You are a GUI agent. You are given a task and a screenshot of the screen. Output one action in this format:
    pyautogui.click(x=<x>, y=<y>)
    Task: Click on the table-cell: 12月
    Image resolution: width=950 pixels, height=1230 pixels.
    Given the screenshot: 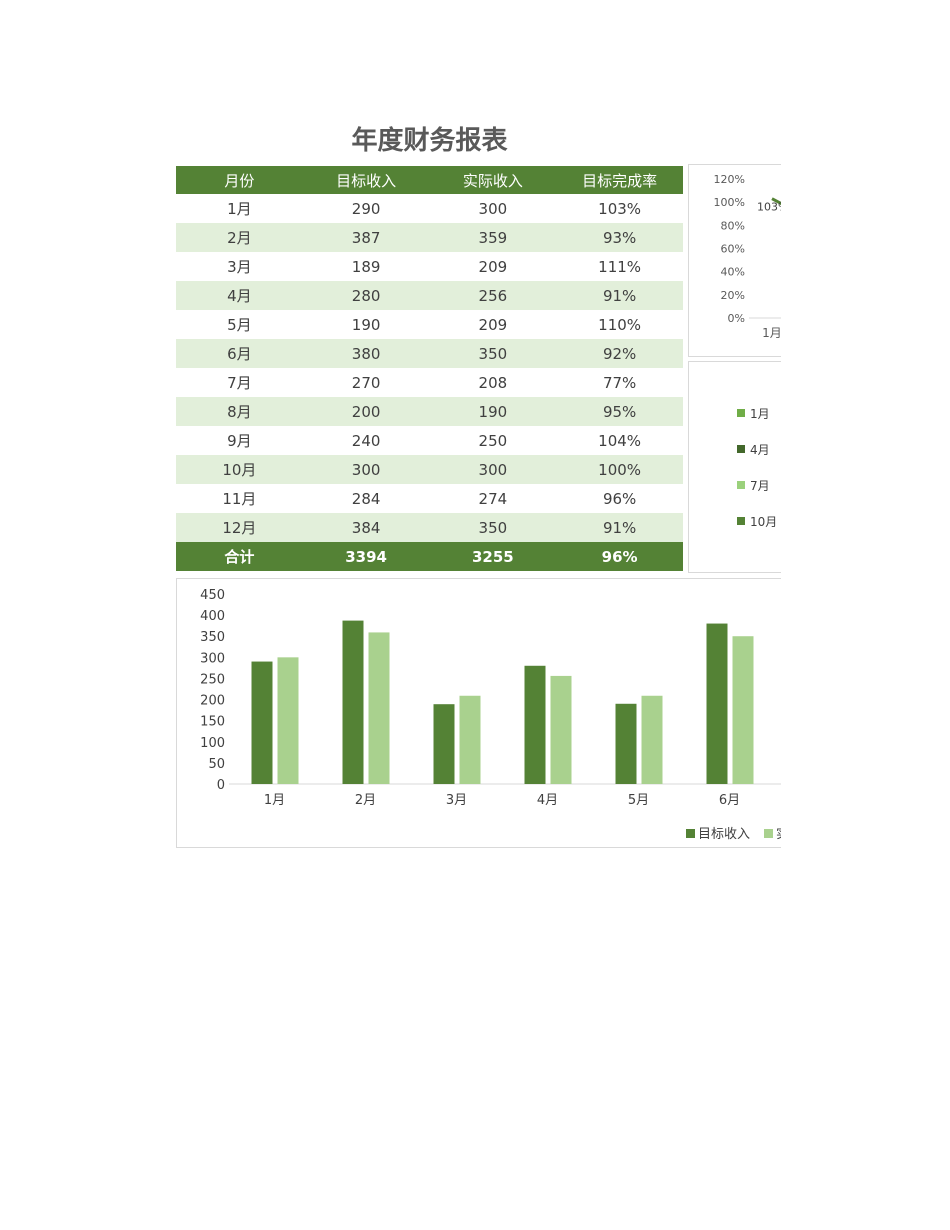 What is the action you would take?
    pyautogui.click(x=239, y=527)
    